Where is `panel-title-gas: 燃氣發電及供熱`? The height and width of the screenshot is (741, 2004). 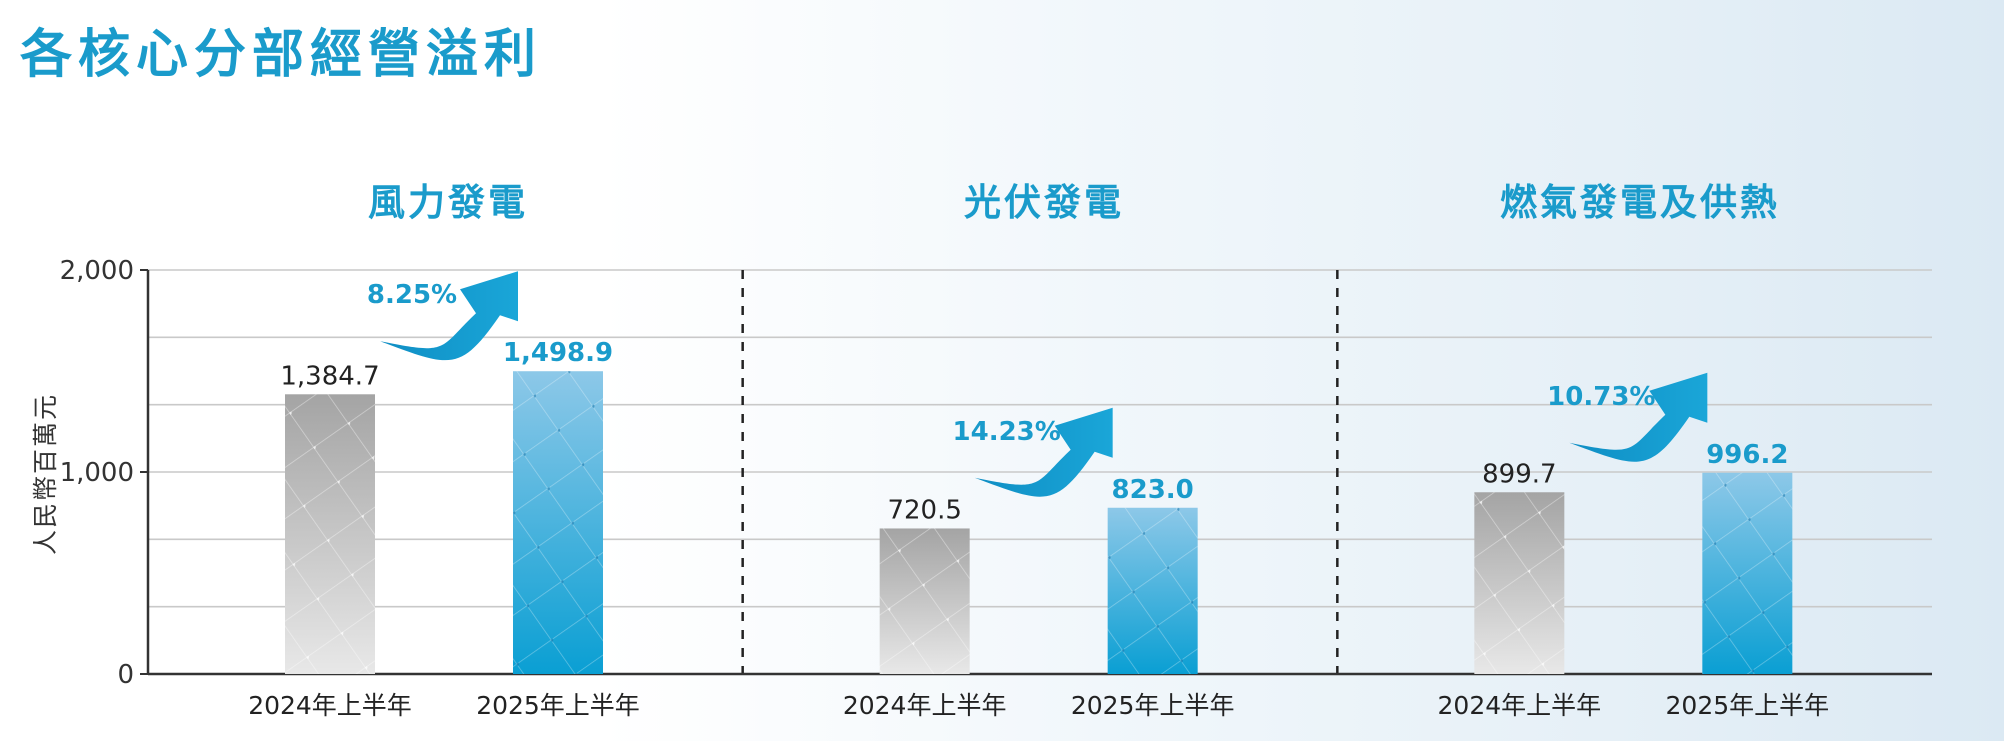 panel-title-gas: 燃氣發電及供熱 is located at coordinates (1640, 202).